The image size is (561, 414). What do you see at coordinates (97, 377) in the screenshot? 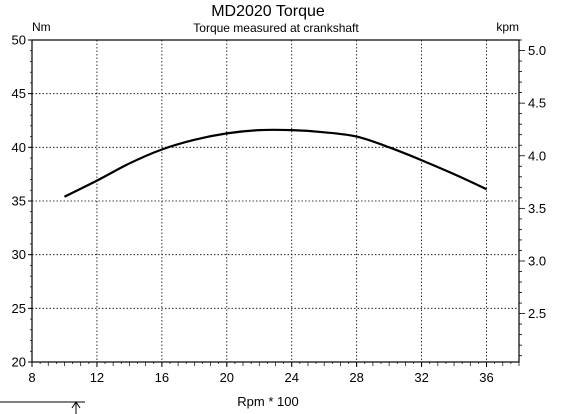
I see `x-tick-label: 12` at bounding box center [97, 377].